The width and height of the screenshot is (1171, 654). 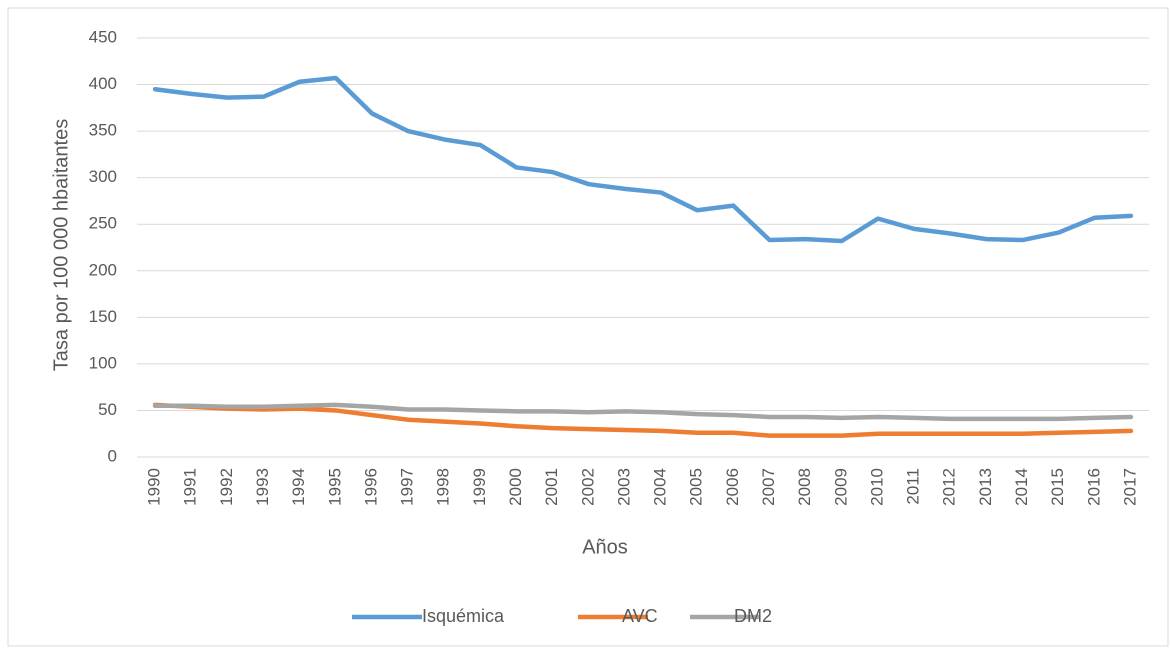 What do you see at coordinates (103, 176) in the screenshot?
I see `y-tick-label: 300` at bounding box center [103, 176].